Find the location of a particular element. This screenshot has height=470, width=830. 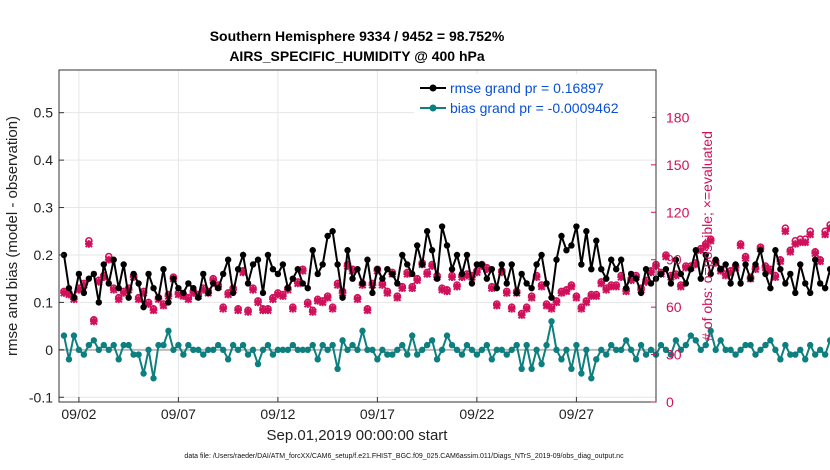

y-axis-ticks: -0.1 0 0.1 0.2 0.3 0.4 0.5 is located at coordinates (46, 255).